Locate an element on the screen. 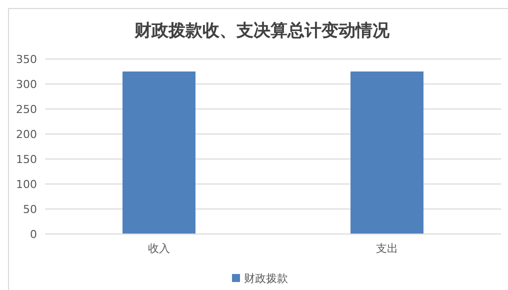  chart-title: 财政拨款收、支决算总计变动情况 is located at coordinates (262, 31).